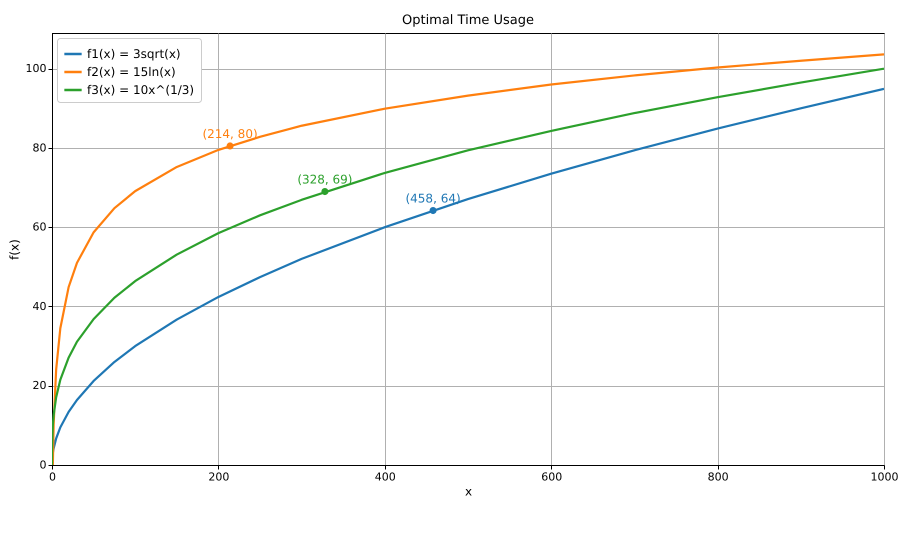 The image size is (913, 540). What do you see at coordinates (39, 227) in the screenshot?
I see `y-tick-label: 60` at bounding box center [39, 227].